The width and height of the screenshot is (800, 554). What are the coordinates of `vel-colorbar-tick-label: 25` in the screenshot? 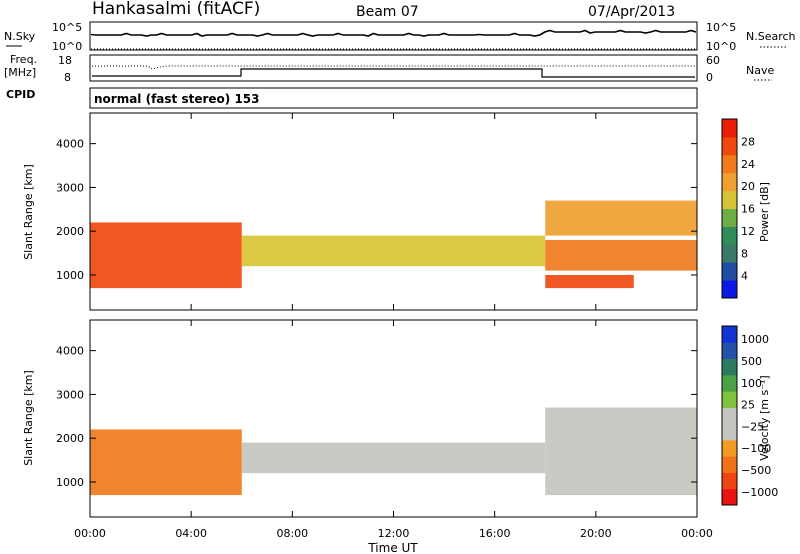 It's located at (748, 405).